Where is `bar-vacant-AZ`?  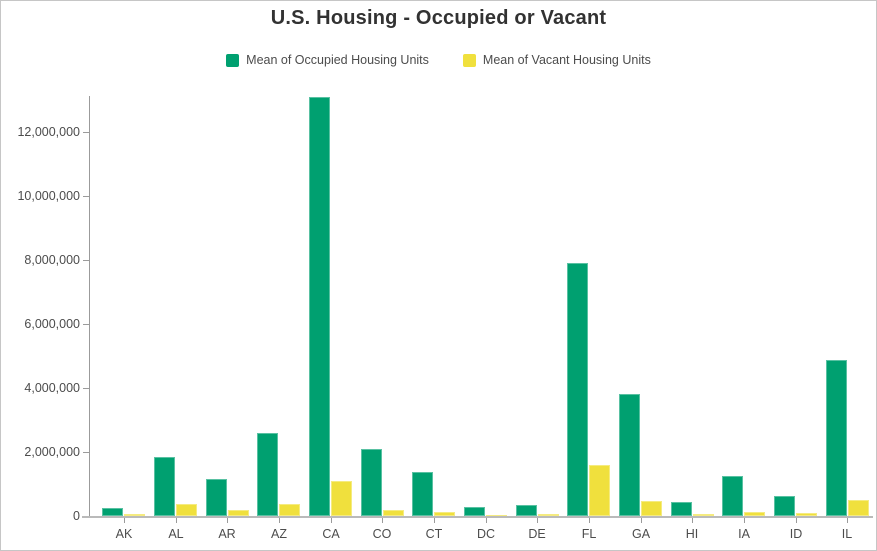 bar-vacant-AZ is located at coordinates (289, 510).